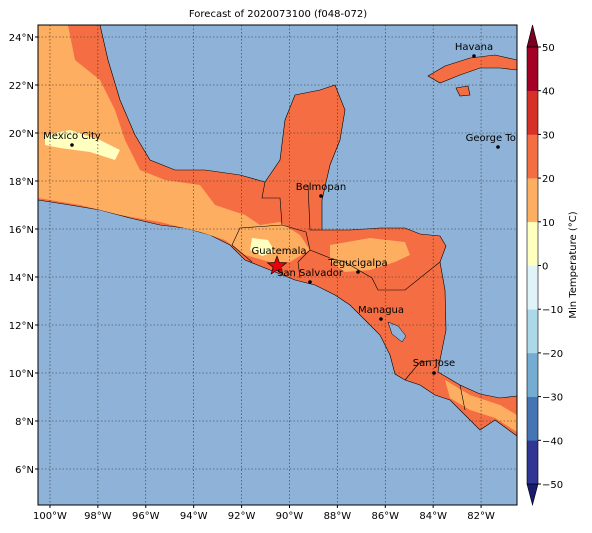 Image resolution: width=592 pixels, height=533 pixels. What do you see at coordinates (278, 14) in the screenshot?
I see `map-title: Forecast of 2020073100 (f048-072)` at bounding box center [278, 14].